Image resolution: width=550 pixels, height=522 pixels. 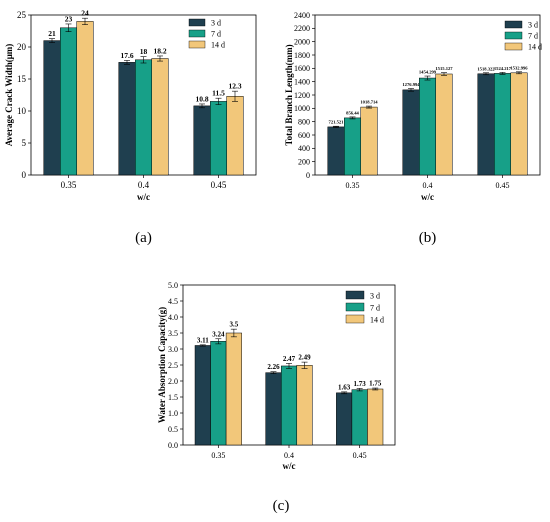 I want to click on y-tick-label: 2200, so click(x=302, y=28).